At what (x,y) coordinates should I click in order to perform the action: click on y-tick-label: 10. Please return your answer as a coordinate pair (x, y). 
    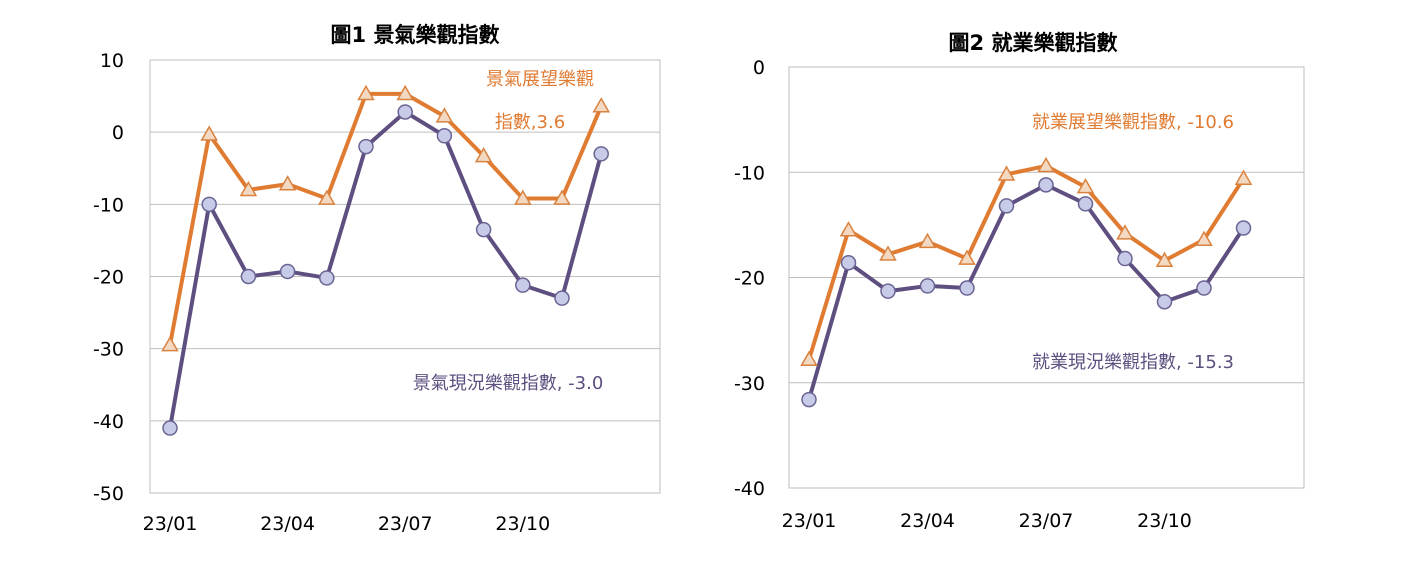
    Looking at the image, I should click on (112, 61).